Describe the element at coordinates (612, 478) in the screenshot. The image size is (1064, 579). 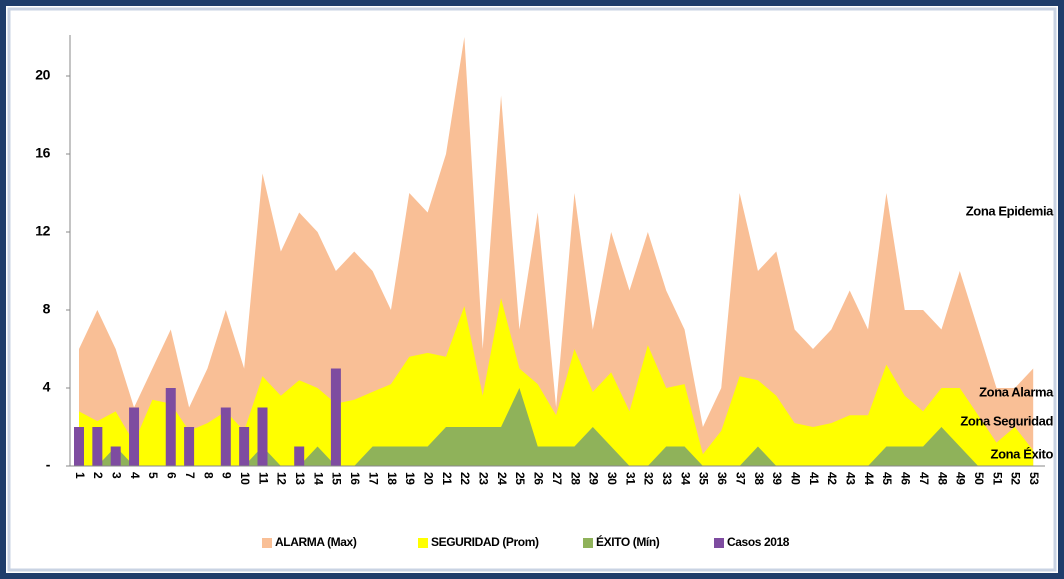
I see `x-tick-label: 30` at that location.